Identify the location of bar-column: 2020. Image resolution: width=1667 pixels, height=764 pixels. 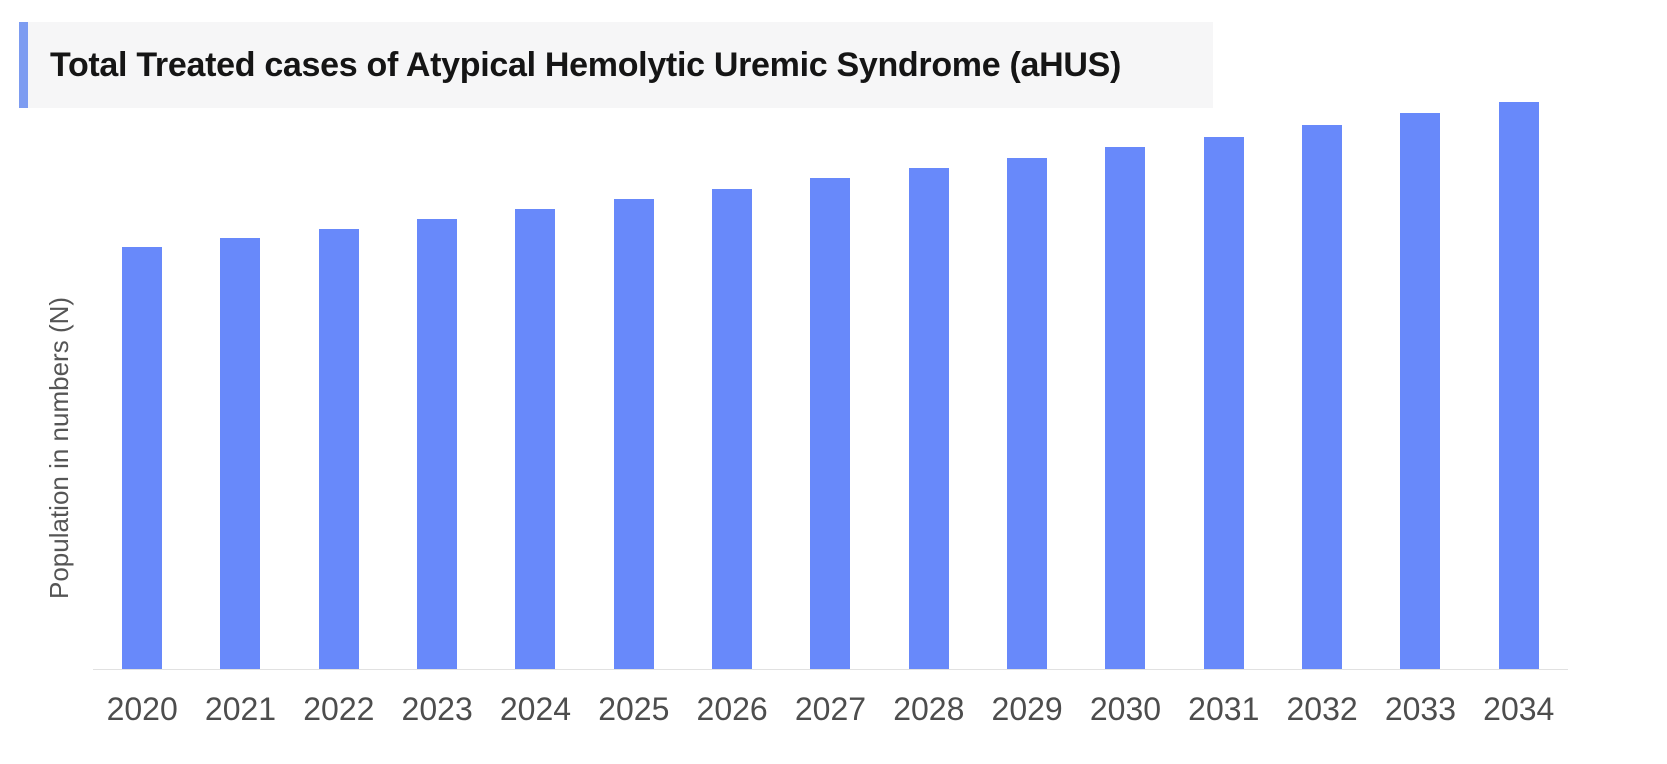
(142, 408).